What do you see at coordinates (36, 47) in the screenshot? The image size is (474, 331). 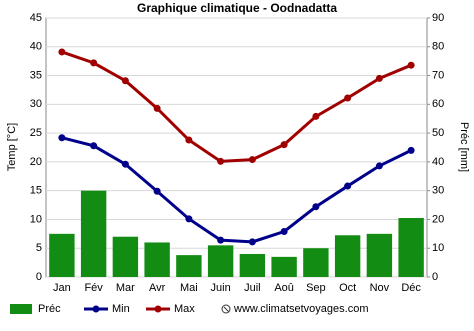 I see `y-tick-label: 40` at bounding box center [36, 47].